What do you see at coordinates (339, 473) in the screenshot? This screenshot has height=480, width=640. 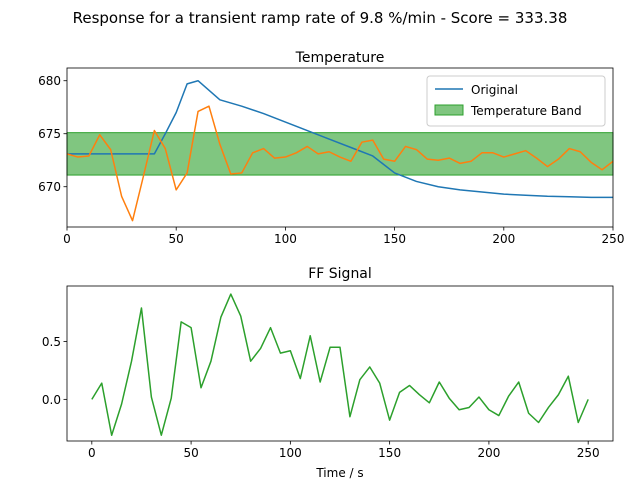 I see `ff-signal-x-axis-label: Time / s` at bounding box center [339, 473].